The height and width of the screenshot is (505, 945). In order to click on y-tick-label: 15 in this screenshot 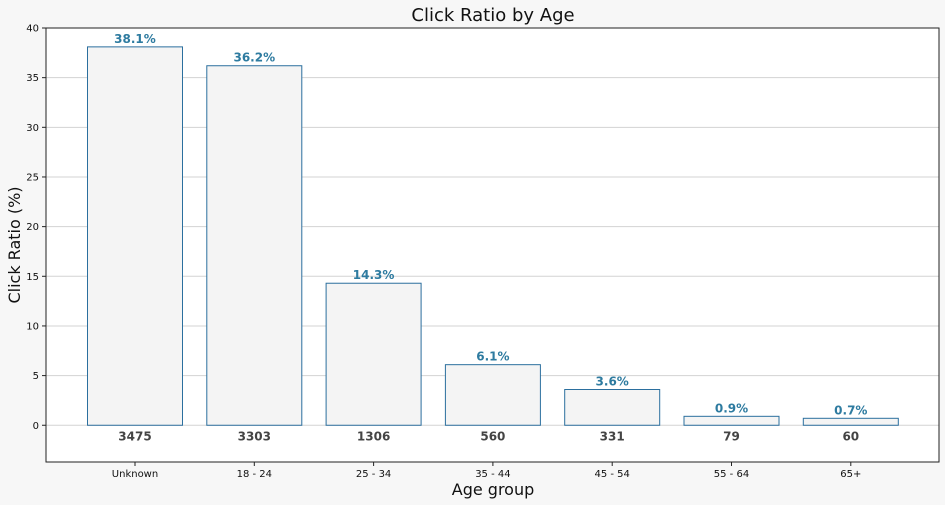, I will do `click(32, 277)`.